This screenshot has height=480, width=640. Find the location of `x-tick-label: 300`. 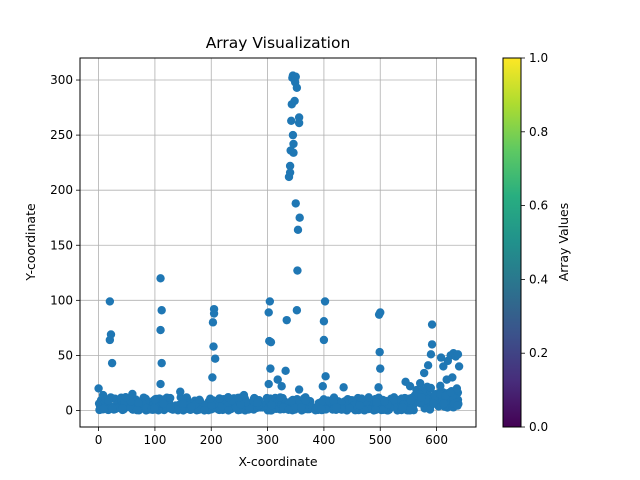

x-tick-label: 300 is located at coordinates (267, 440).